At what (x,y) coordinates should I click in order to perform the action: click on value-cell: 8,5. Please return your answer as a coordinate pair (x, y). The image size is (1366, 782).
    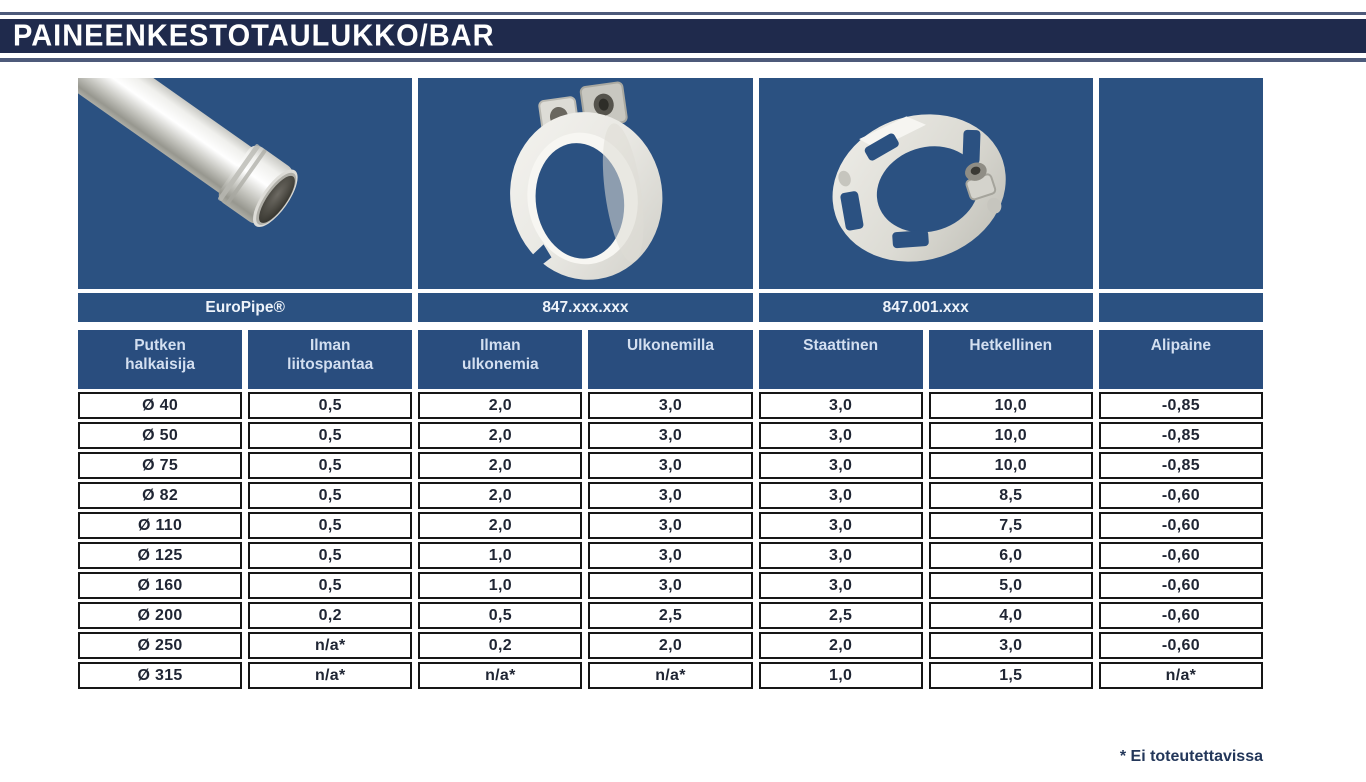
    Looking at the image, I should click on (1010, 495).